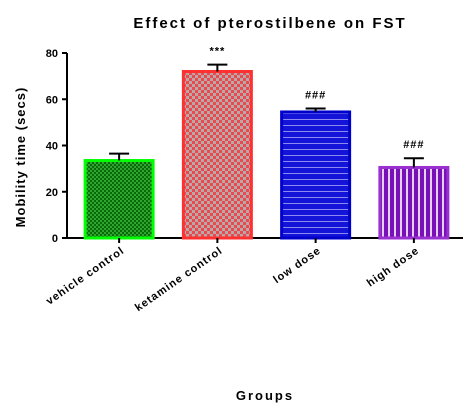 The image size is (464, 403). Describe the element at coordinates (217, 52) in the screenshot. I see `significance-marker: ***` at that location.